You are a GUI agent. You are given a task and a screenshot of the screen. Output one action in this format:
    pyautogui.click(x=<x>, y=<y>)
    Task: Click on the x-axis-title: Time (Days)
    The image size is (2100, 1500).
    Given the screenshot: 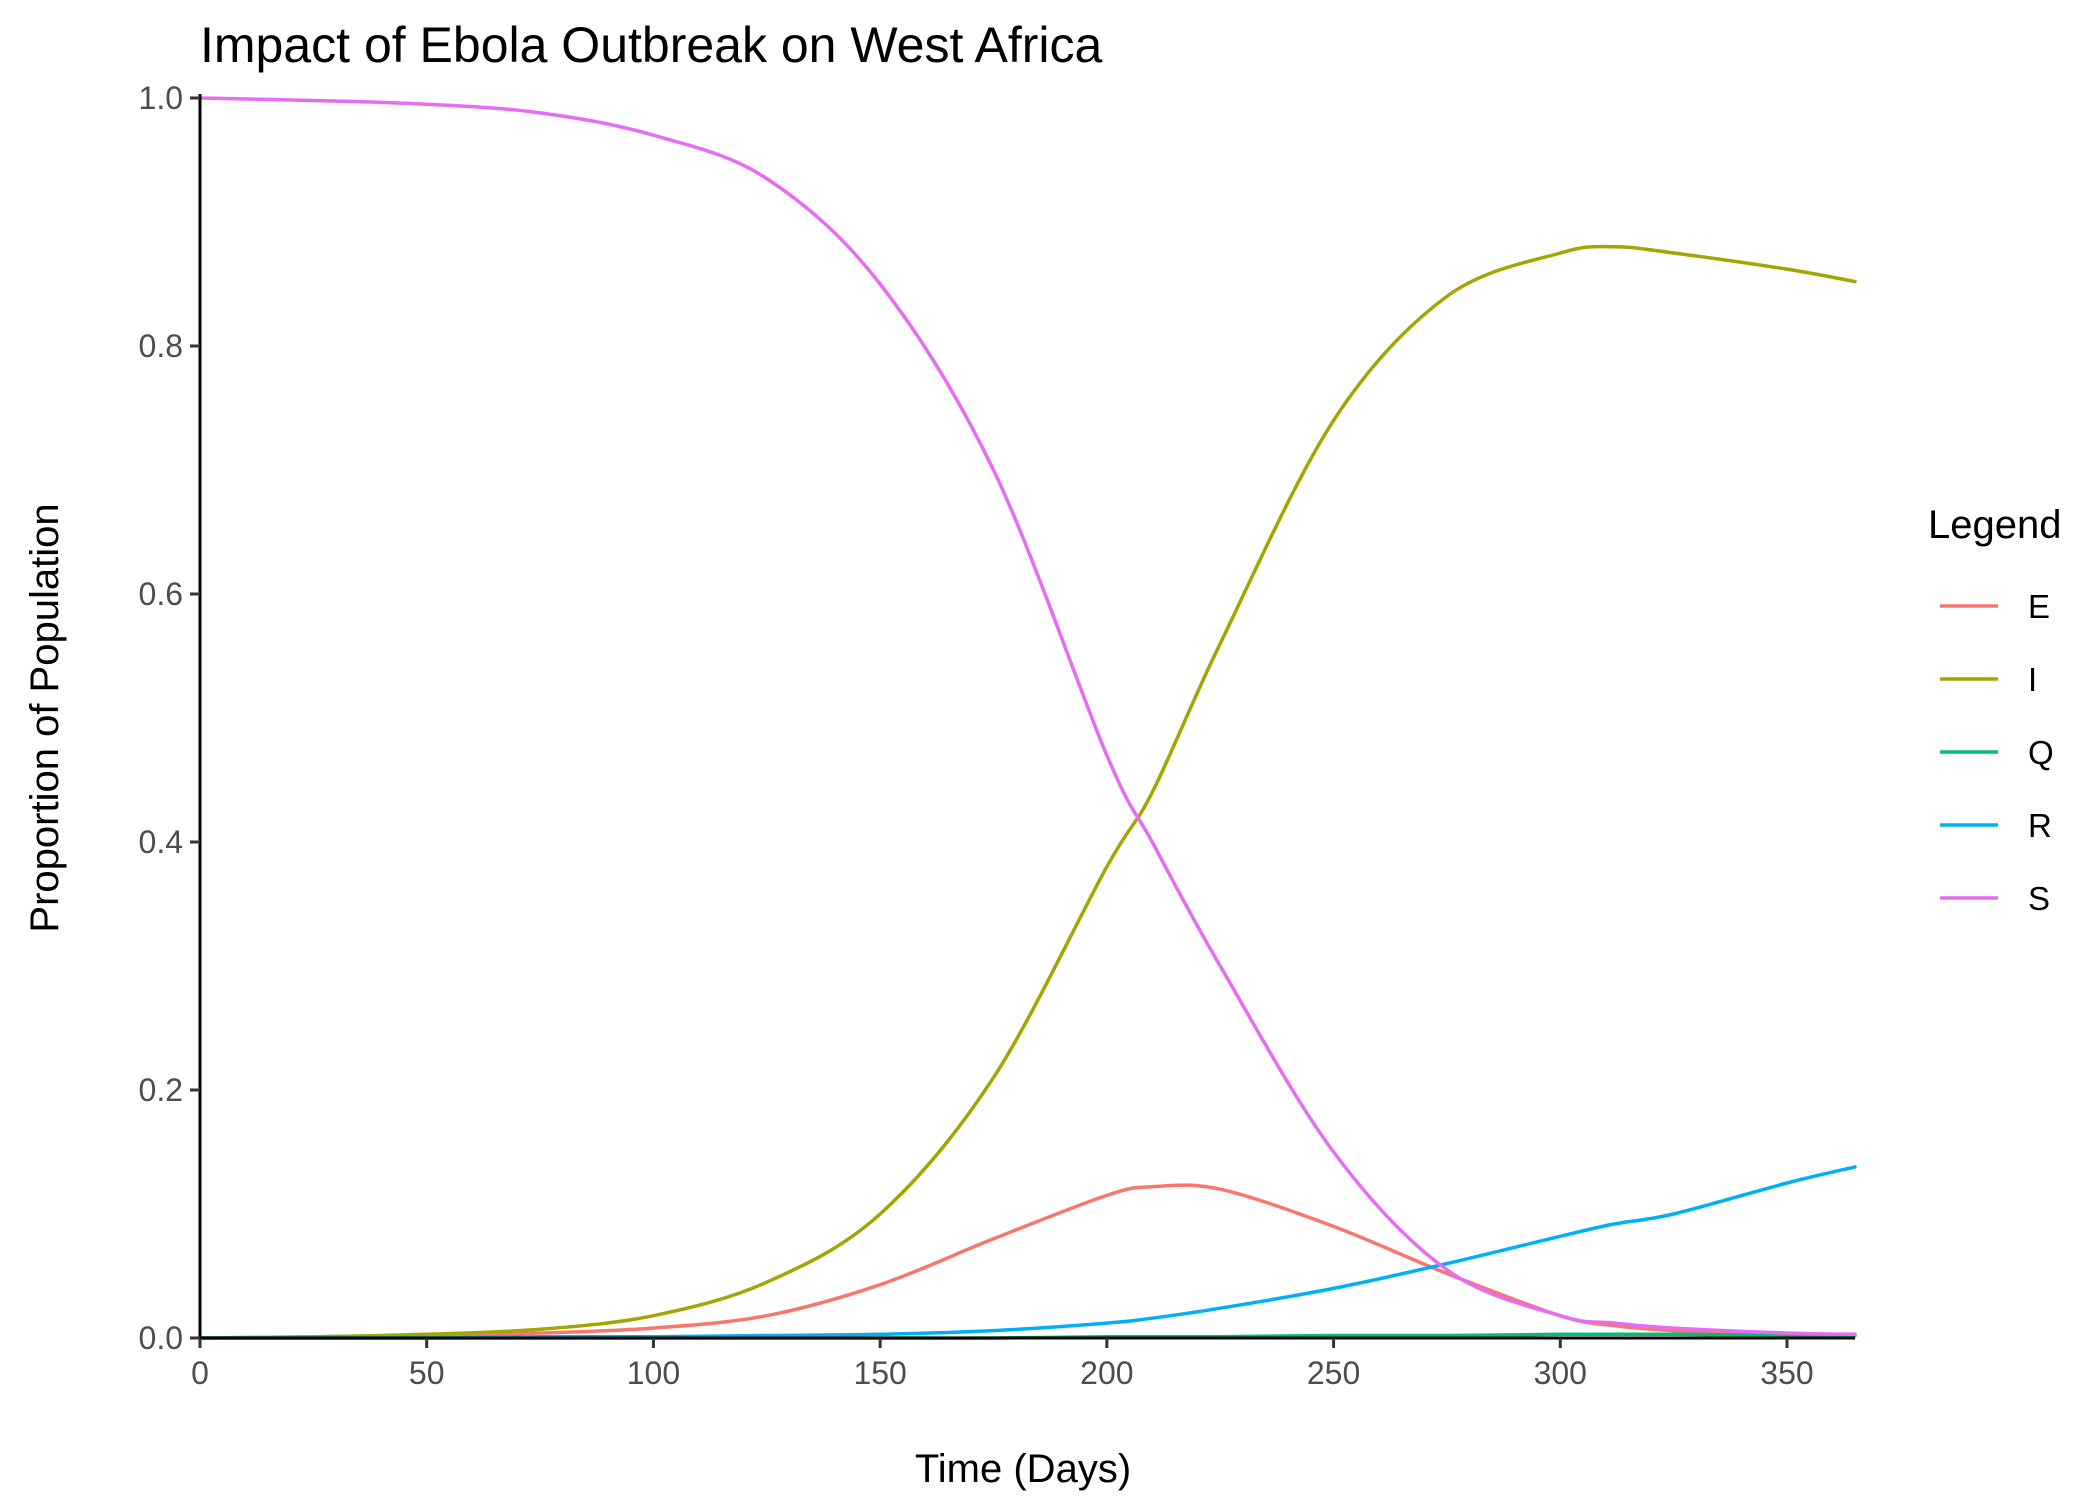 What is the action you would take?
    pyautogui.click(x=1023, y=1469)
    